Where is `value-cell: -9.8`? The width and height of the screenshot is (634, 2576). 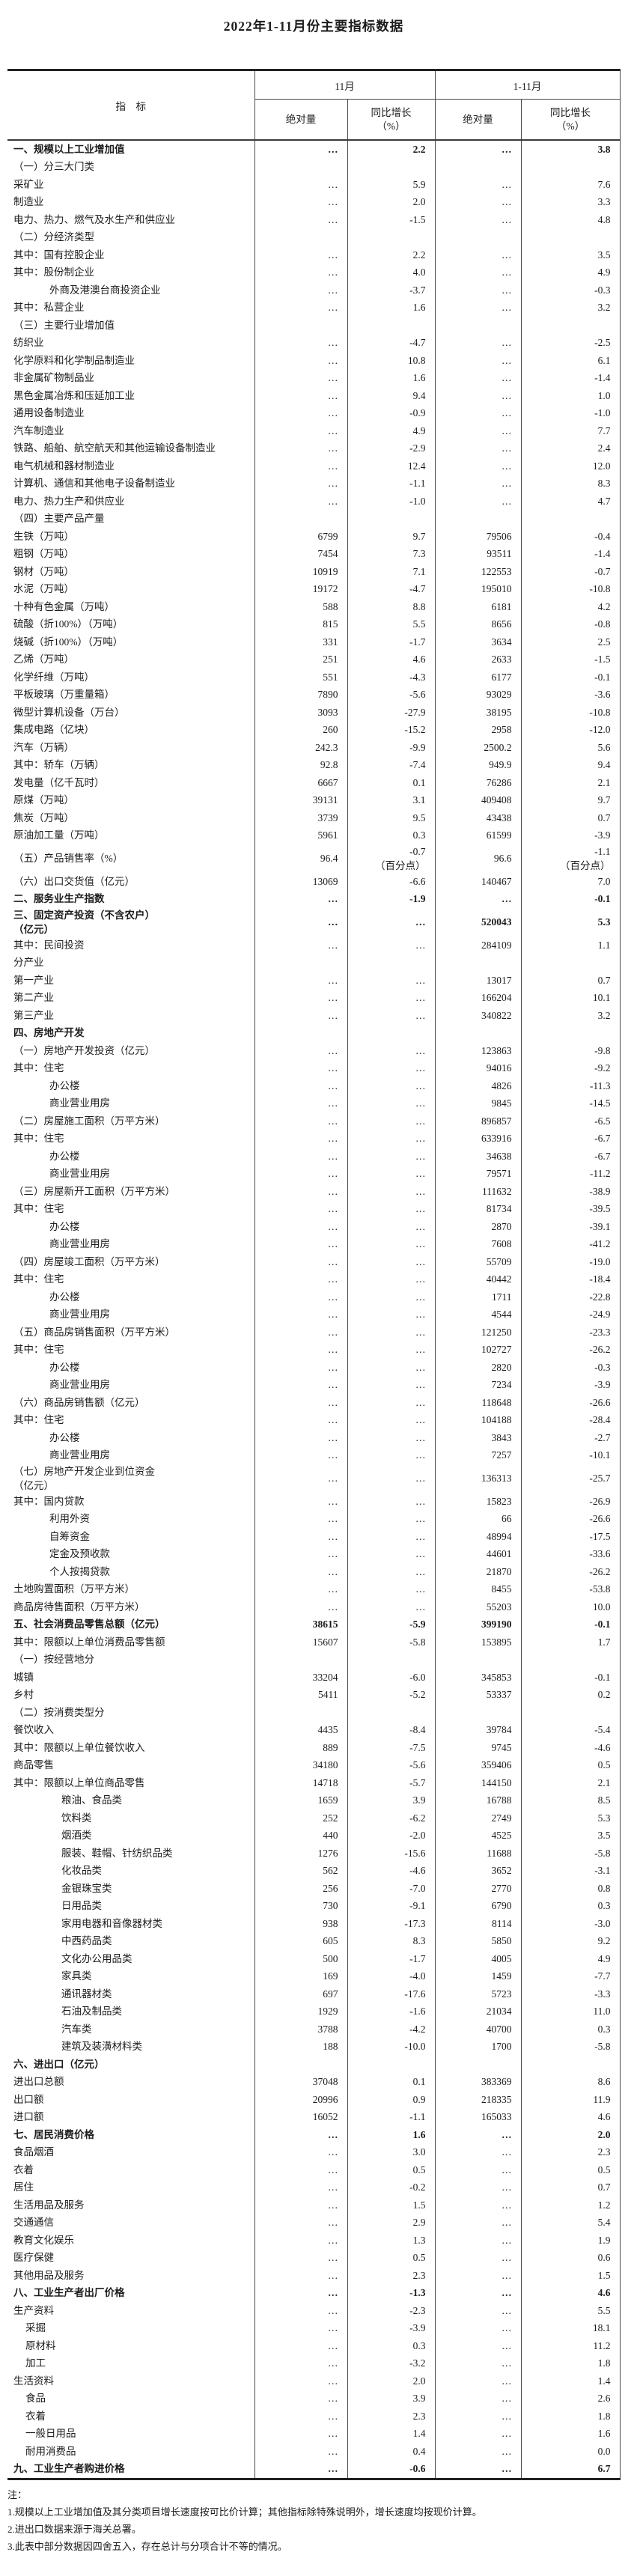 value-cell: -9.8 is located at coordinates (602, 1050).